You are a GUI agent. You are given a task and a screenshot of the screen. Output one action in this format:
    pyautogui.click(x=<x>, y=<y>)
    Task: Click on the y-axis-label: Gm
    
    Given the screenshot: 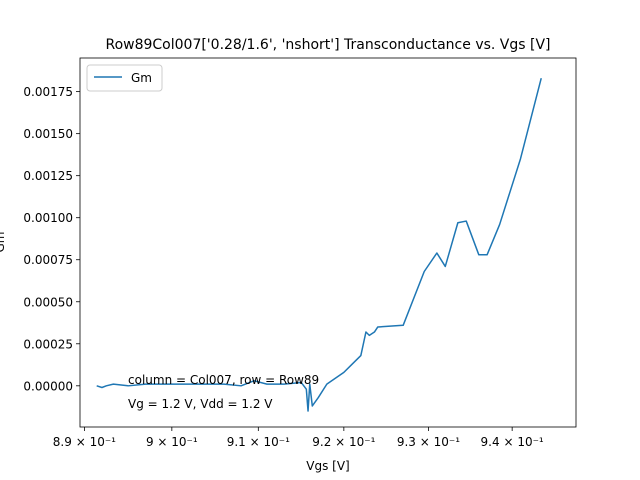 What is the action you would take?
    pyautogui.click(x=3, y=242)
    